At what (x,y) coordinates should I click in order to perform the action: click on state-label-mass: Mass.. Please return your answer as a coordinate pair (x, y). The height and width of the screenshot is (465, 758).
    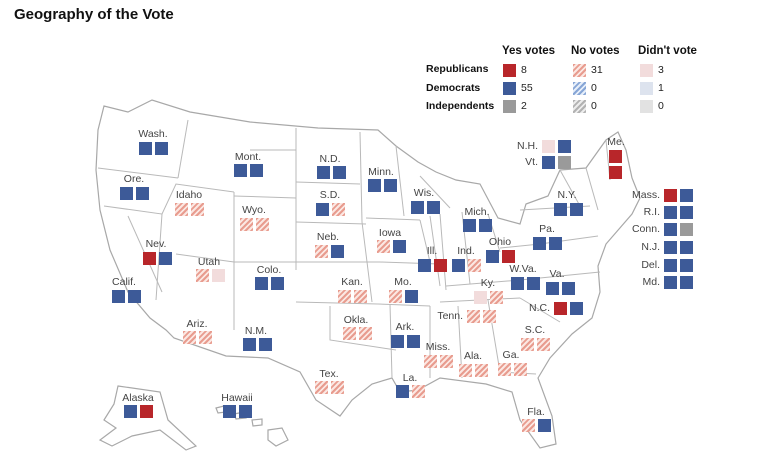
    Looking at the image, I should click on (645, 195).